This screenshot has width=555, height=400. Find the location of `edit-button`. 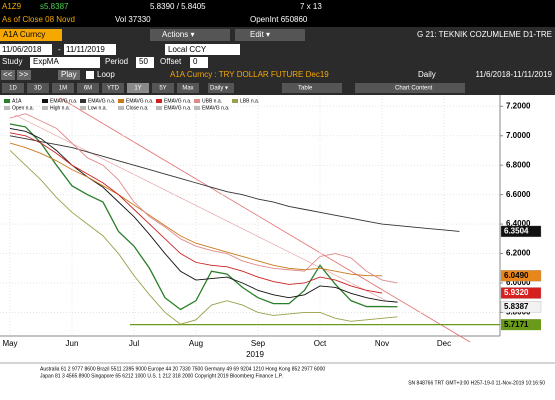

edit-button is located at coordinates (270, 35).